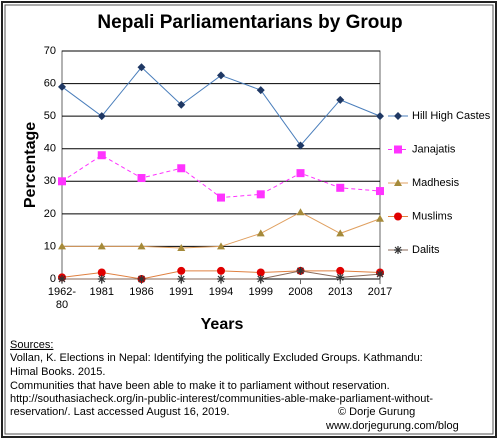  What do you see at coordinates (436, 183) in the screenshot?
I see `legend-label: Madhesis` at bounding box center [436, 183].